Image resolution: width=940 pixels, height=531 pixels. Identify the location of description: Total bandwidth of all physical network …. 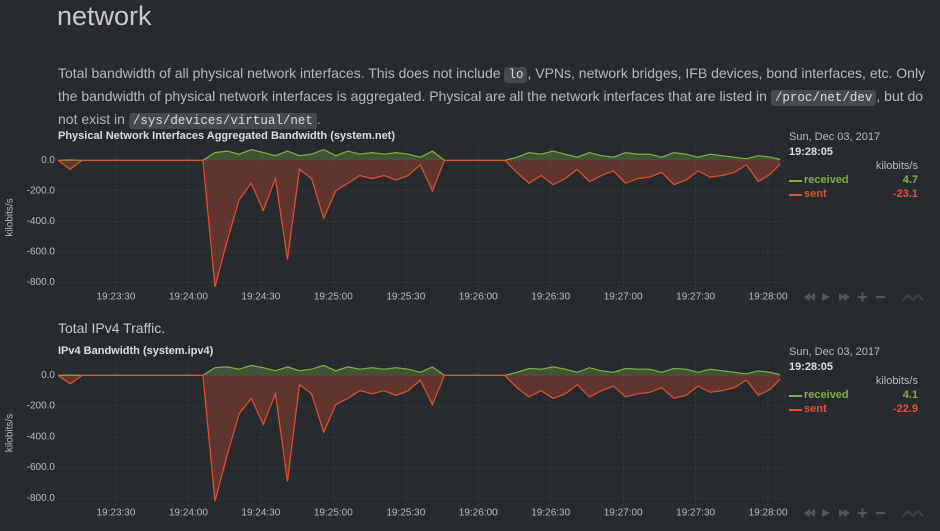
(493, 97).